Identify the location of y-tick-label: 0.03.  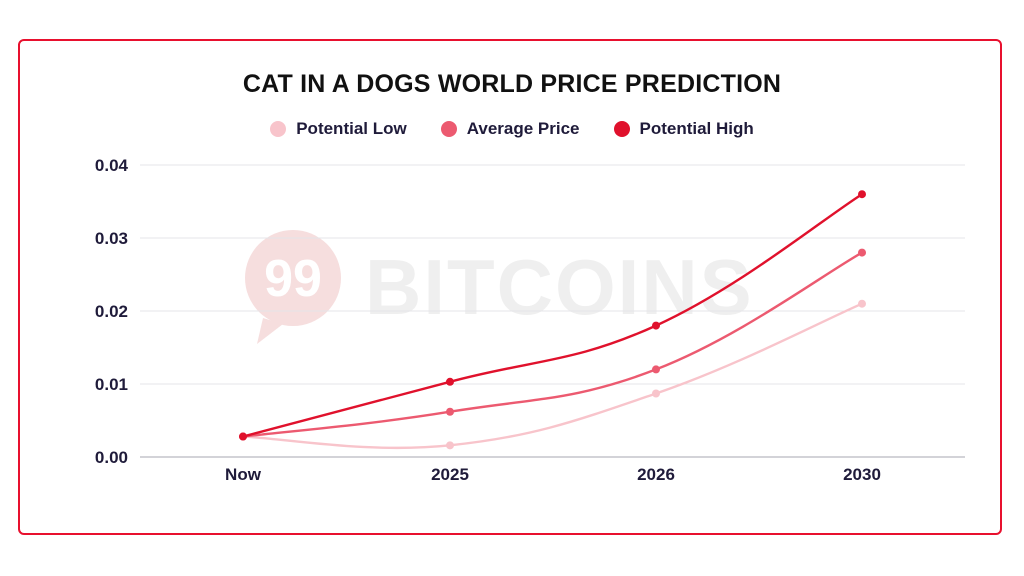
(111, 238).